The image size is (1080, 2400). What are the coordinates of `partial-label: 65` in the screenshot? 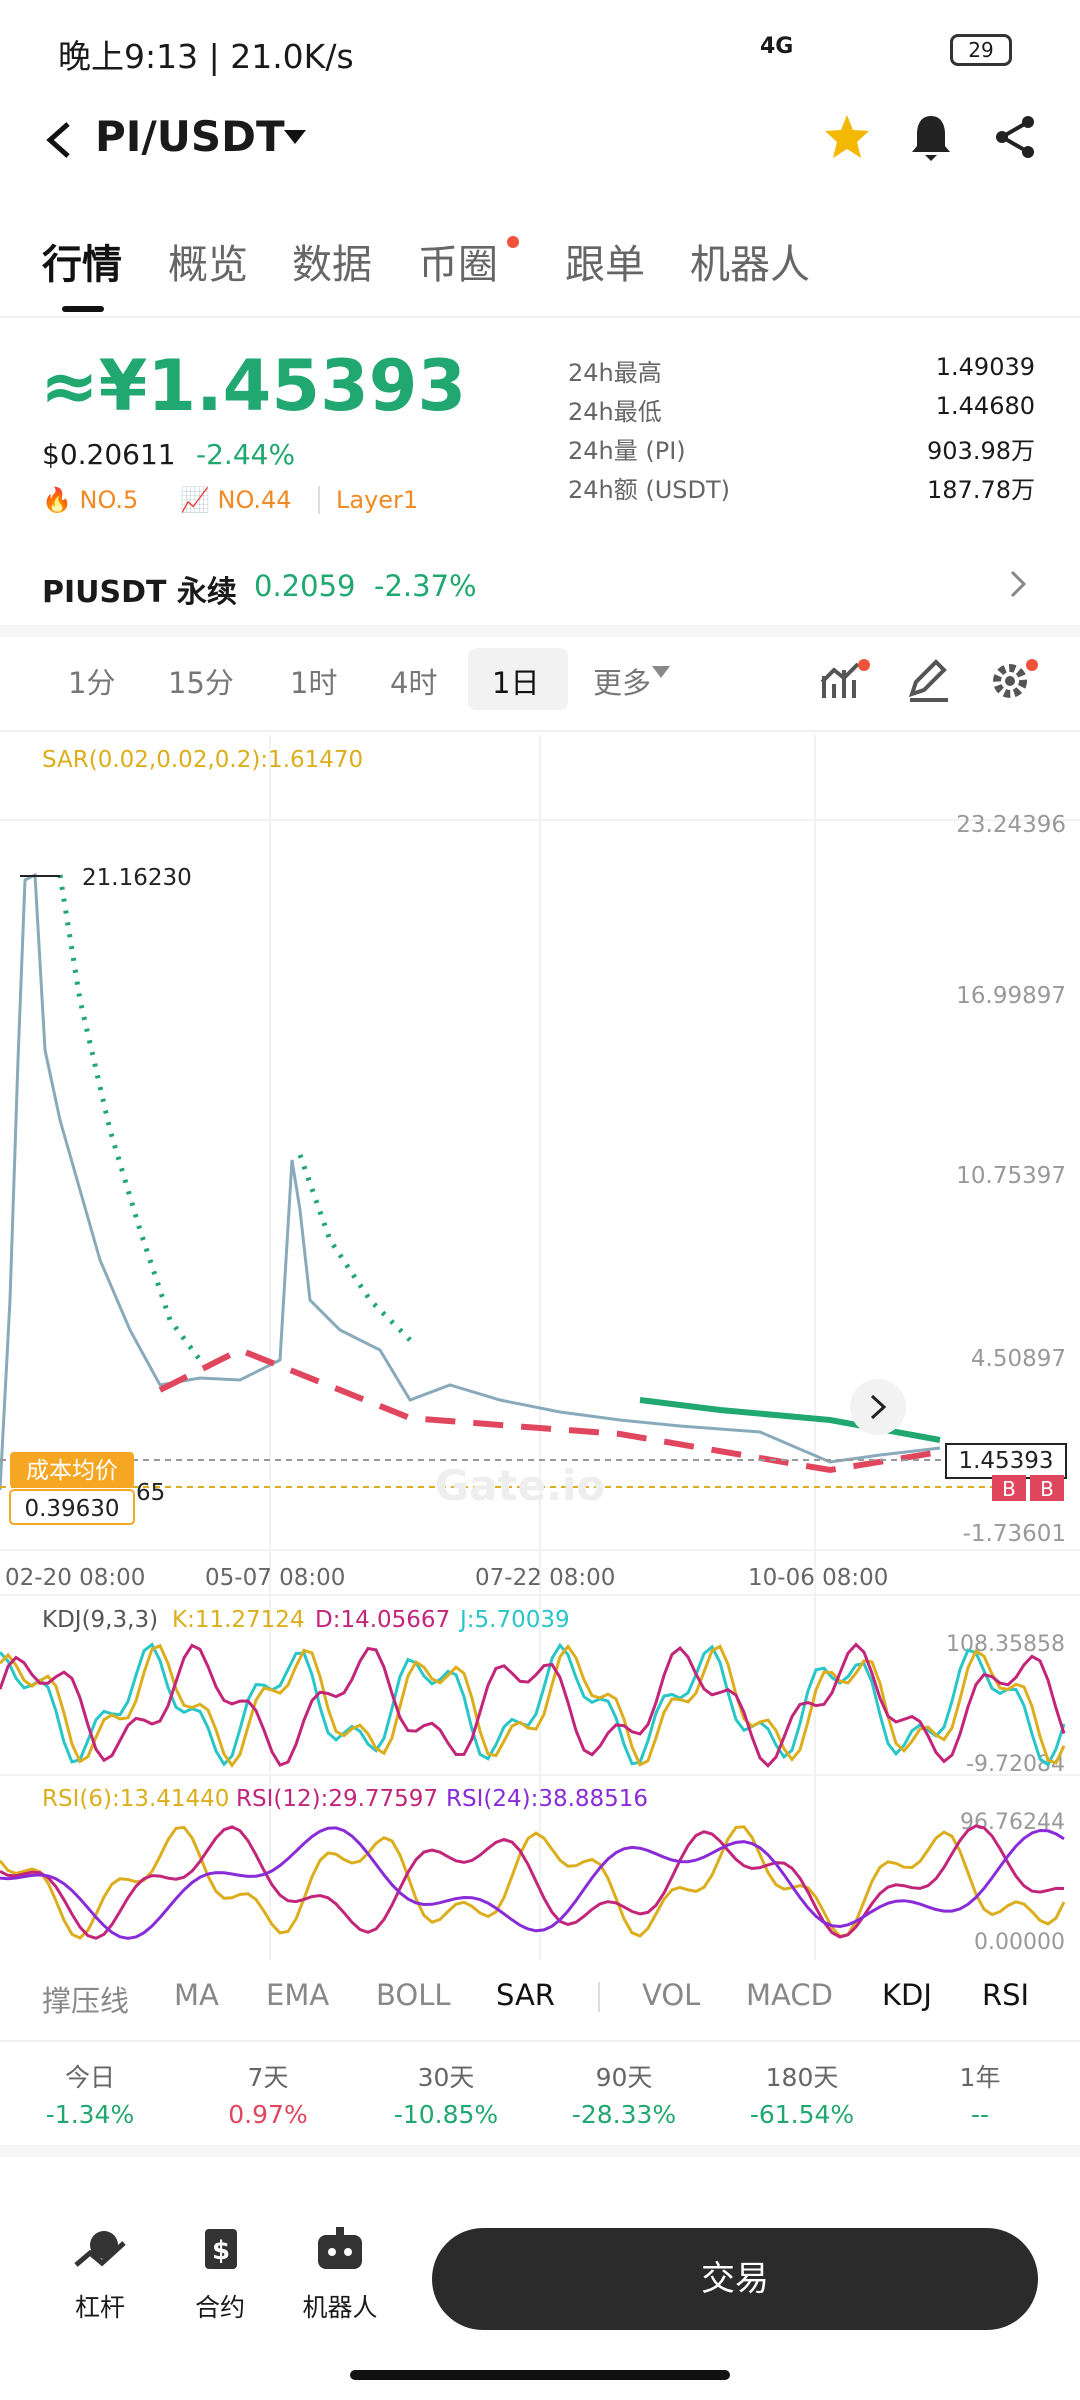 It's located at (150, 1493).